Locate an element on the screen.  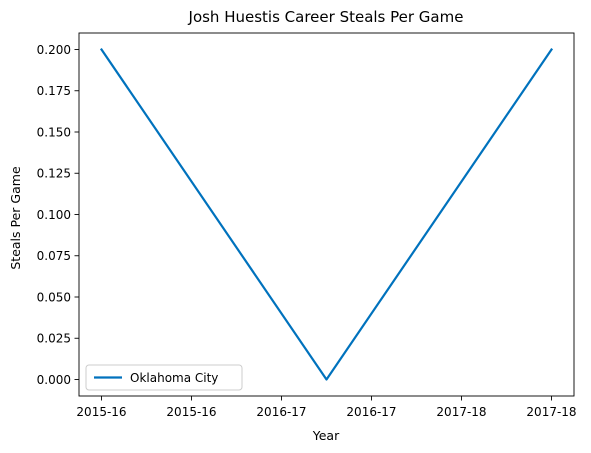
y-axis-label: Steals Per Game is located at coordinates (15, 218).